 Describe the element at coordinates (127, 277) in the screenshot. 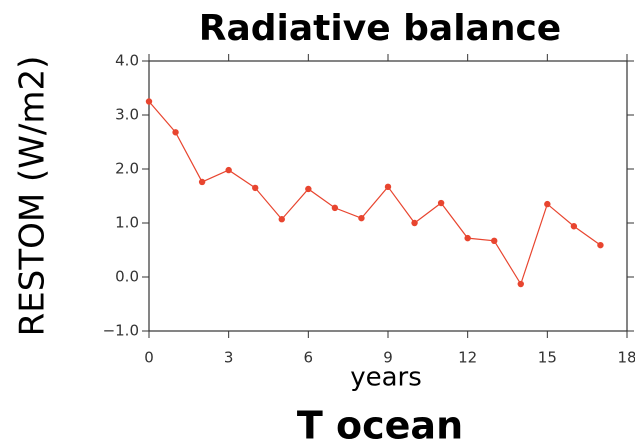

I see `y-tick-label: 0.0` at that location.